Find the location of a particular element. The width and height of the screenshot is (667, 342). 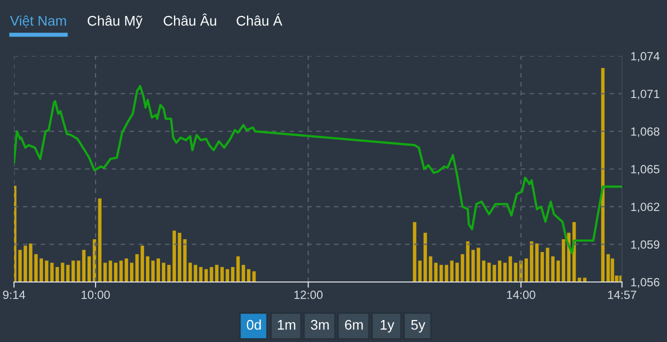

y-tick-label: 1,059 is located at coordinates (645, 245).